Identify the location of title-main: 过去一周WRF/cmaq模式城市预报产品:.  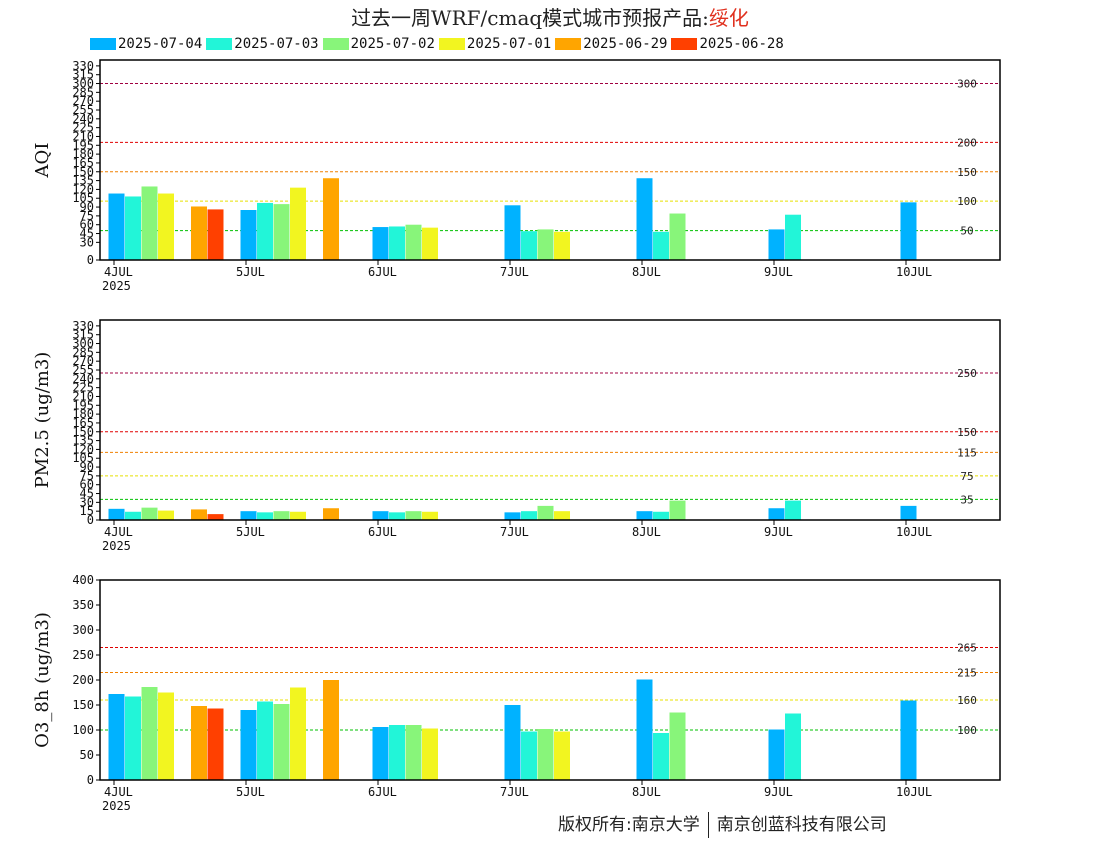
(530, 18).